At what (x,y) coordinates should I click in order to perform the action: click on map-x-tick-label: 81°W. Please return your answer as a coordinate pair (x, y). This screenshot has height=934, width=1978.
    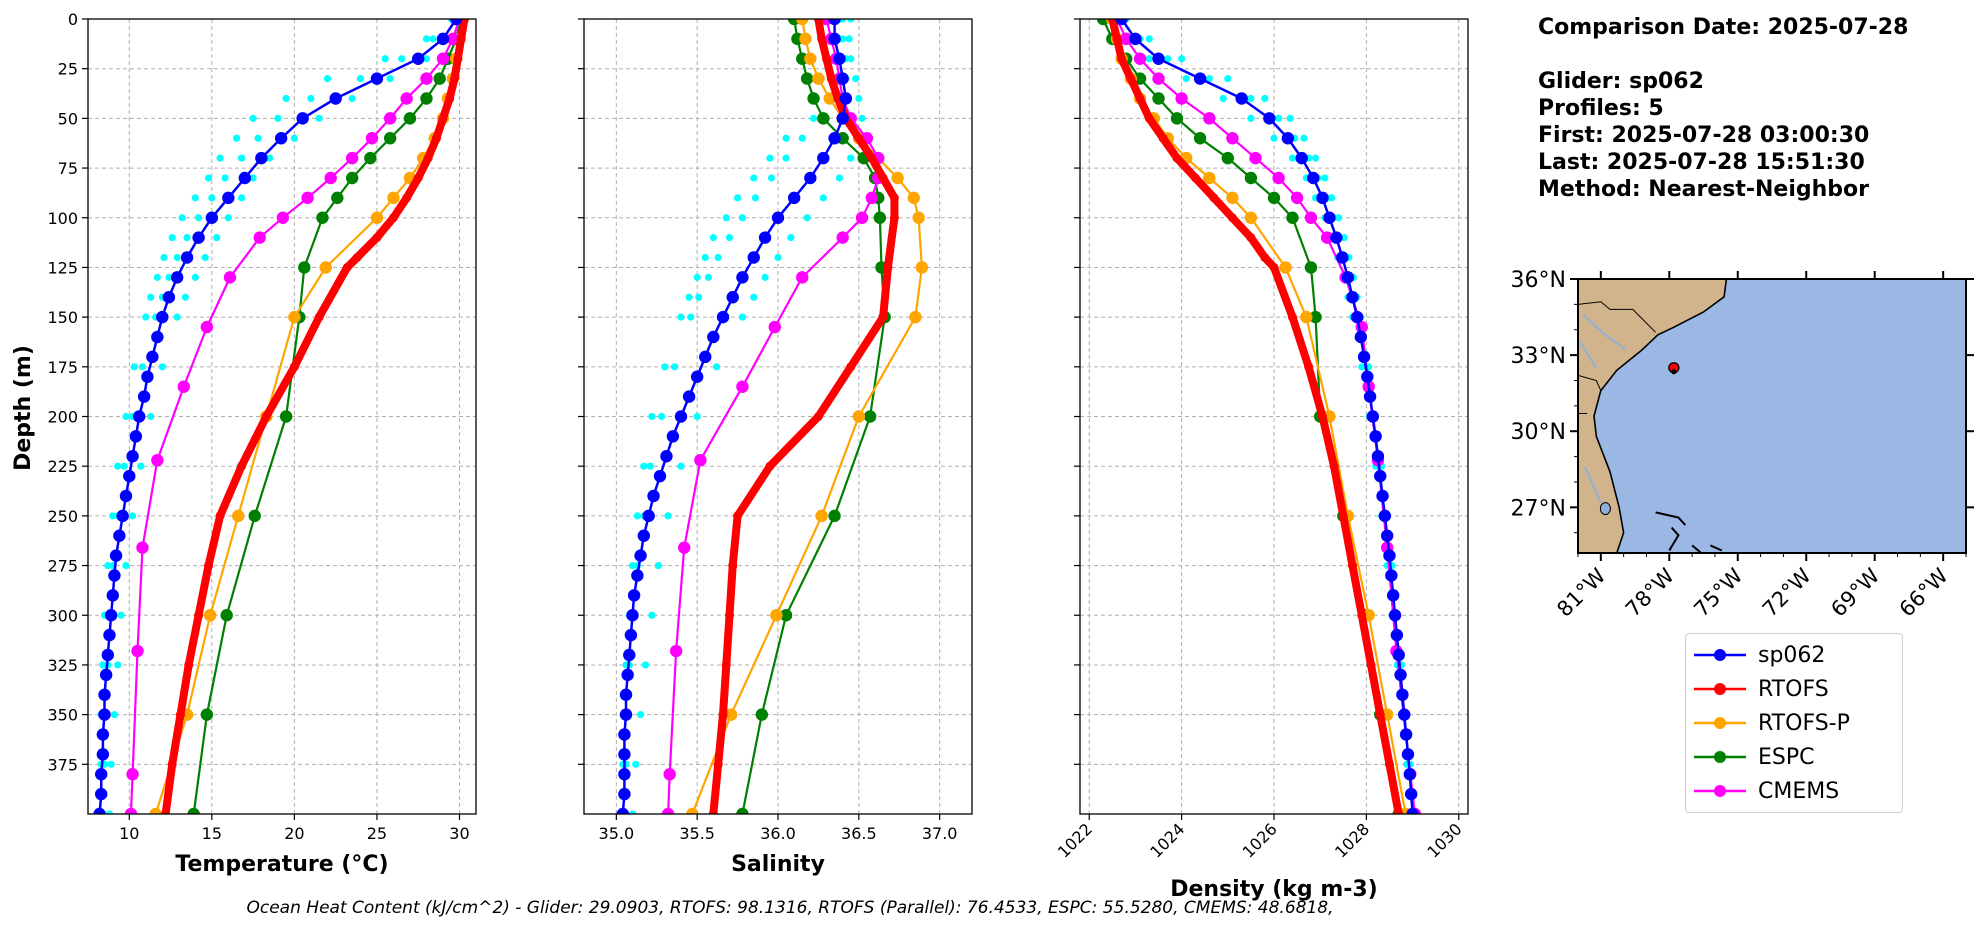
    Looking at the image, I should click on (1581, 592).